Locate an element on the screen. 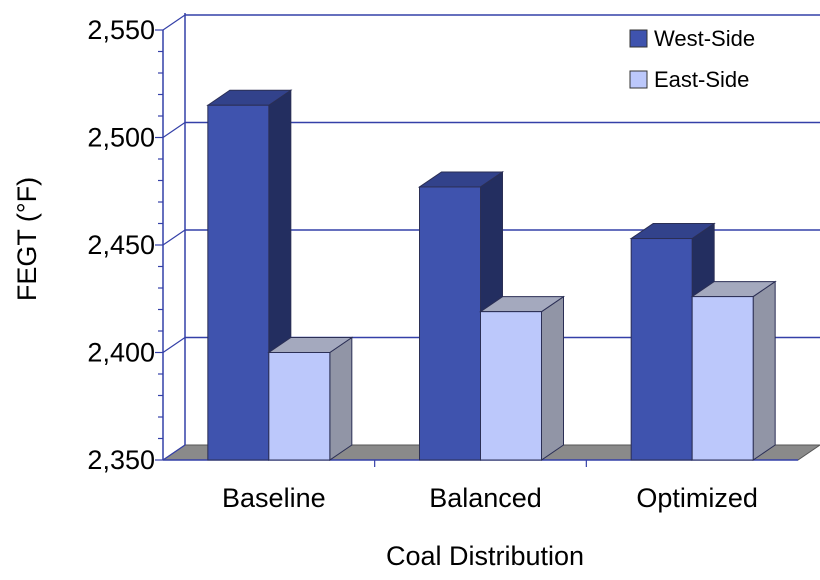  legend-label: West-Side is located at coordinates (704, 38).